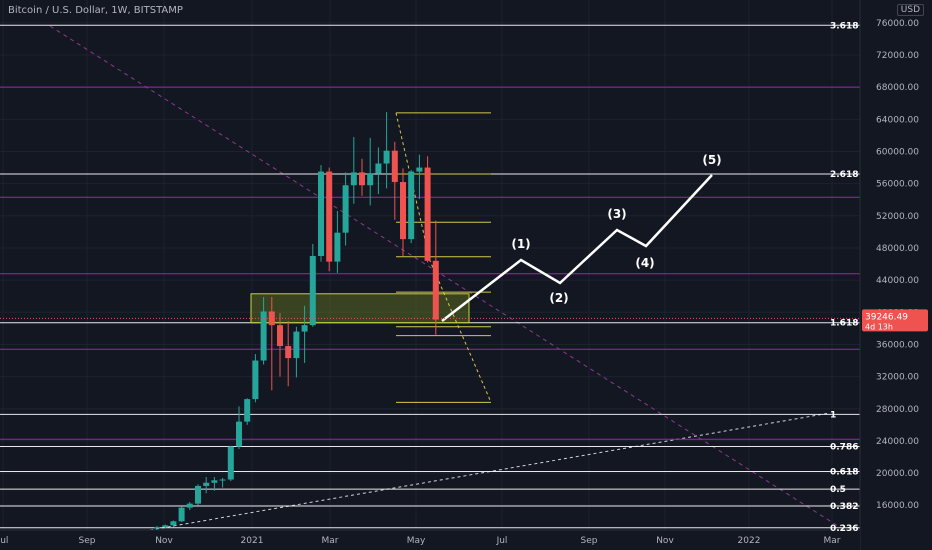 This screenshot has height=550, width=932. What do you see at coordinates (577, 248) in the screenshot?
I see `wave-projection-line` at bounding box center [577, 248].